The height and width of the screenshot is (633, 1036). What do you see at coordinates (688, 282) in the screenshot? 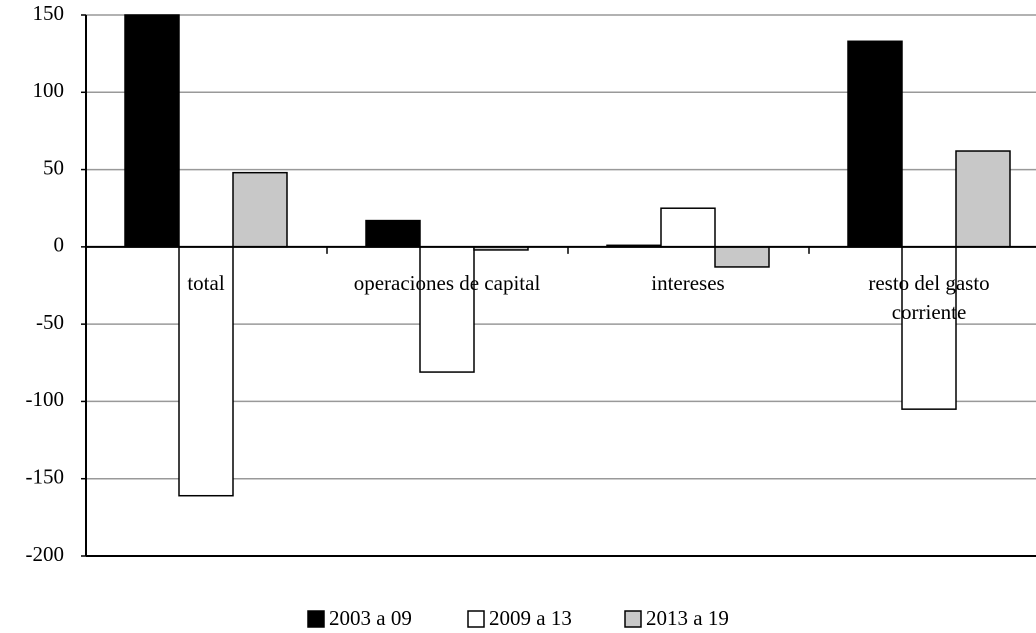
I see `x-tick-label: intereses` at bounding box center [688, 282].